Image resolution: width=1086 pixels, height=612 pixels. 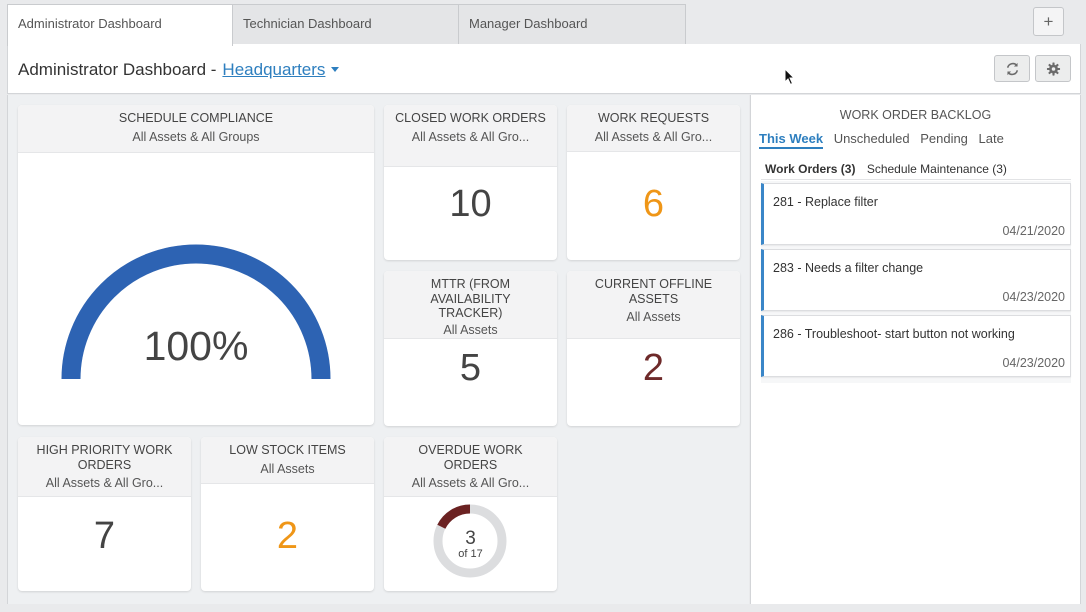 What do you see at coordinates (653, 291) in the screenshot?
I see `widget-title: CURRENT OFFLINE ASSETS` at bounding box center [653, 291].